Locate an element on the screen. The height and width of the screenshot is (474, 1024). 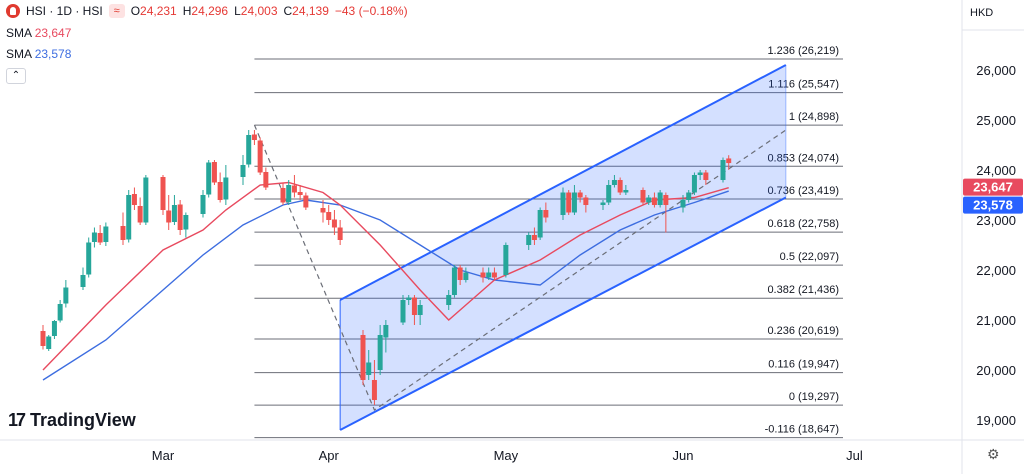
price-label-badge: 23,578 is located at coordinates (993, 205).